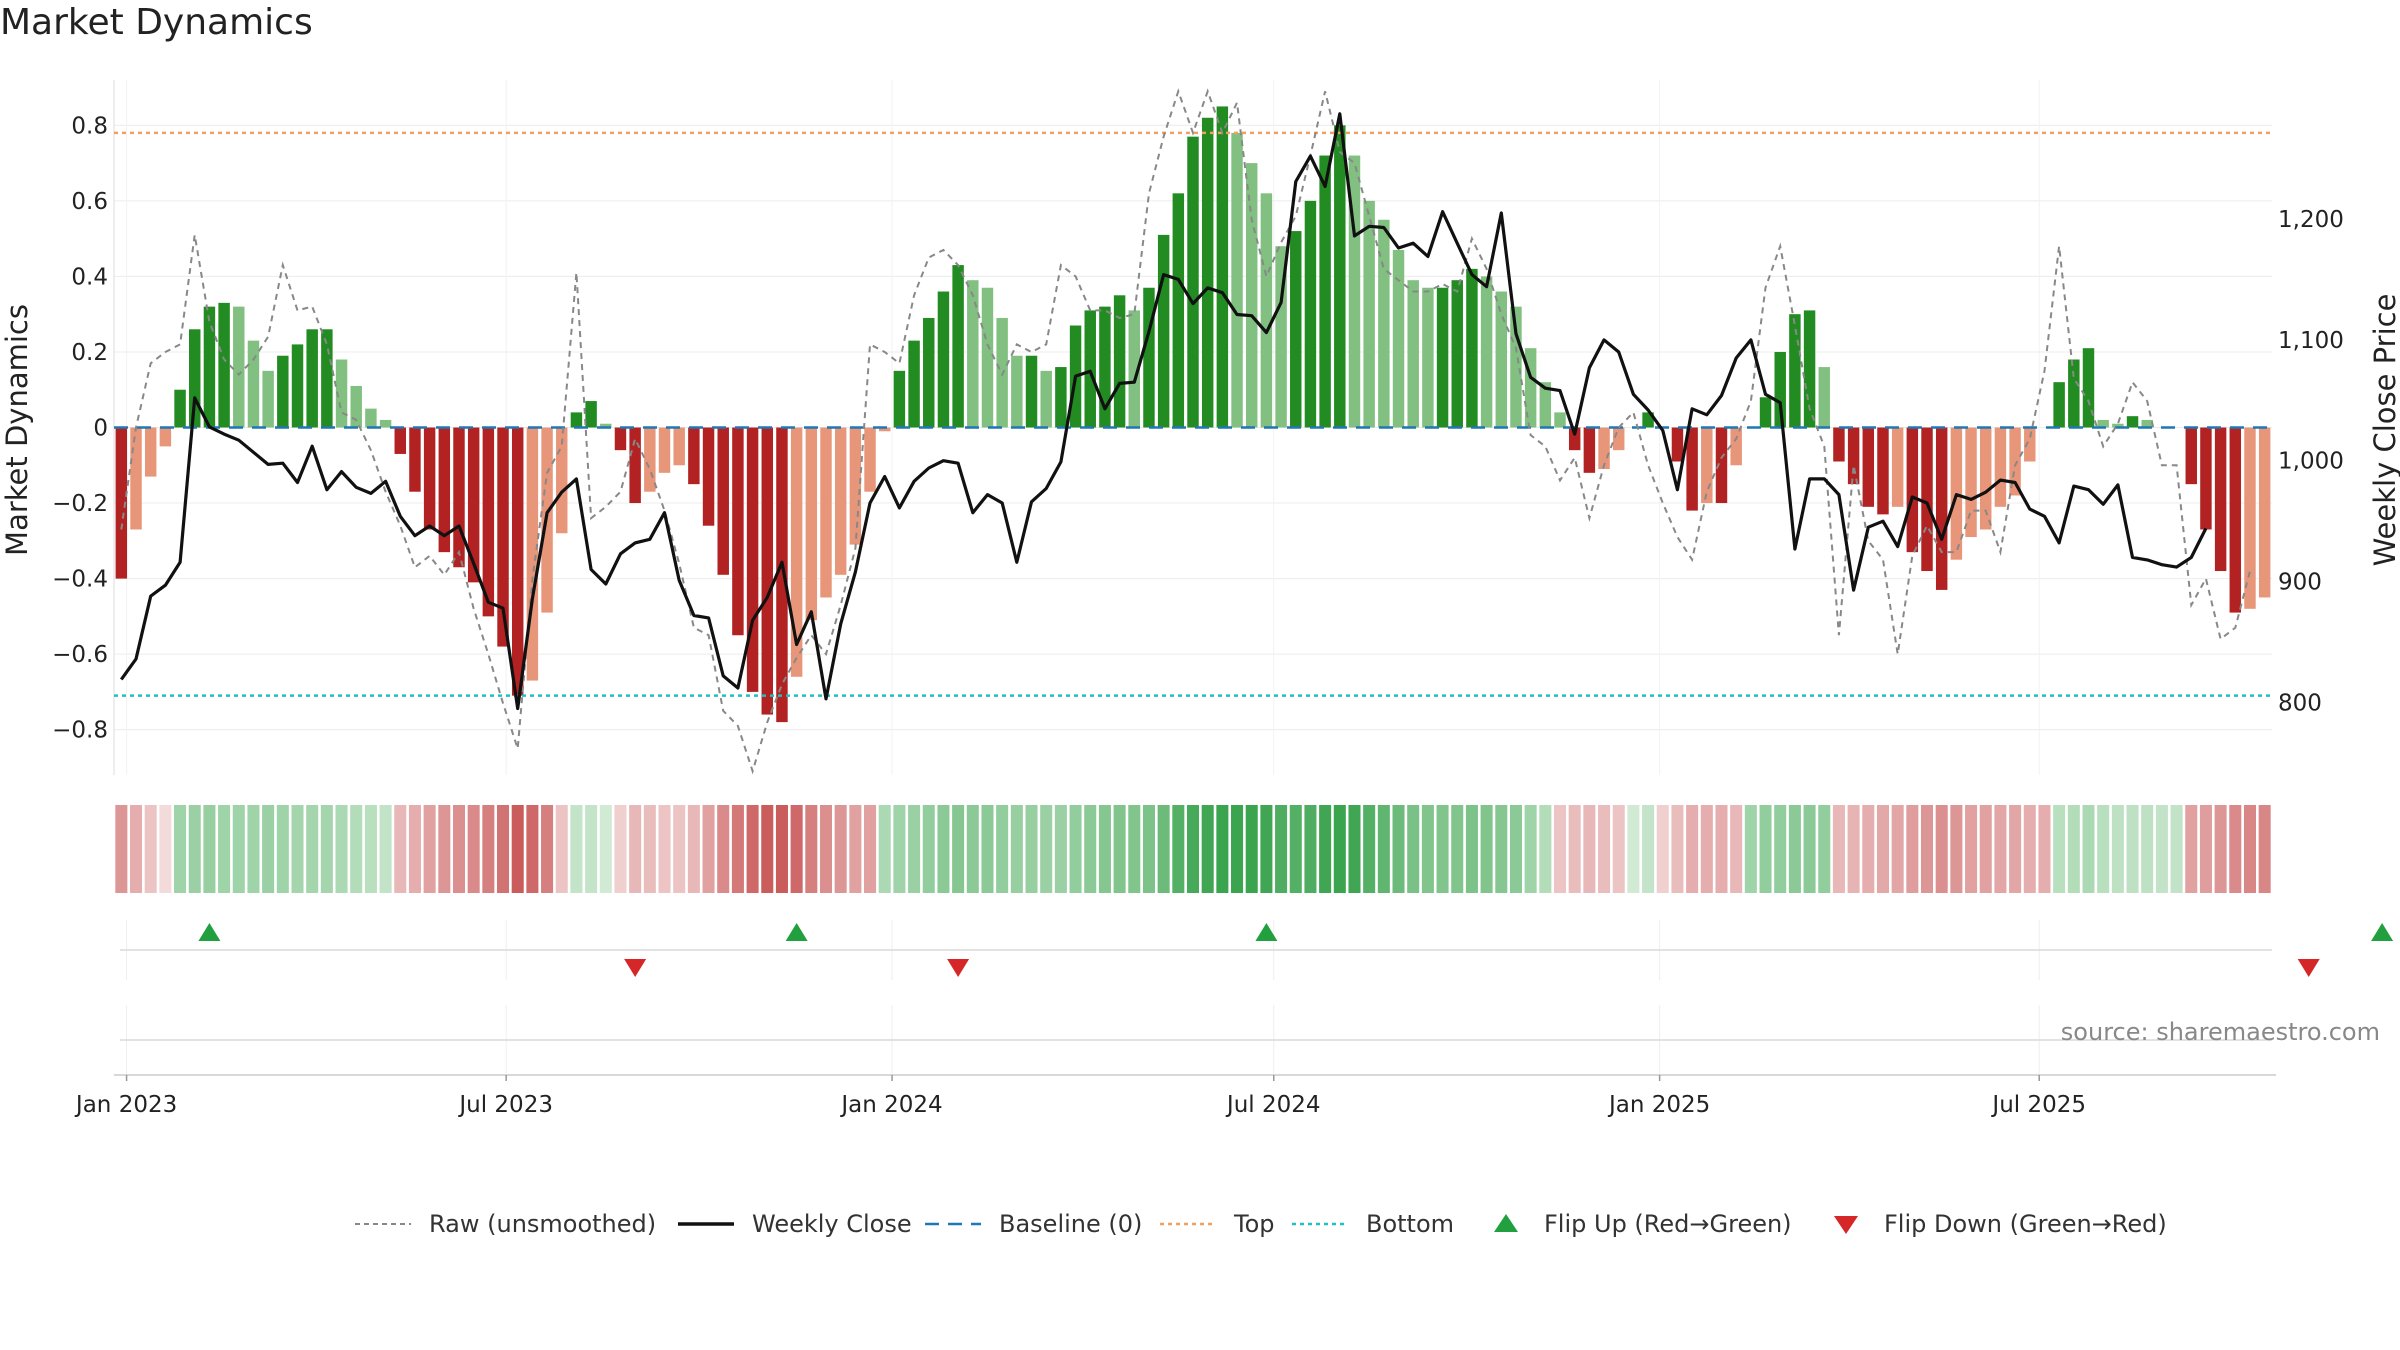 Image resolution: width=2400 pixels, height=1350 pixels. Describe the element at coordinates (542, 1224) in the screenshot. I see `legend-label: Raw (unsmoothed)` at that location.